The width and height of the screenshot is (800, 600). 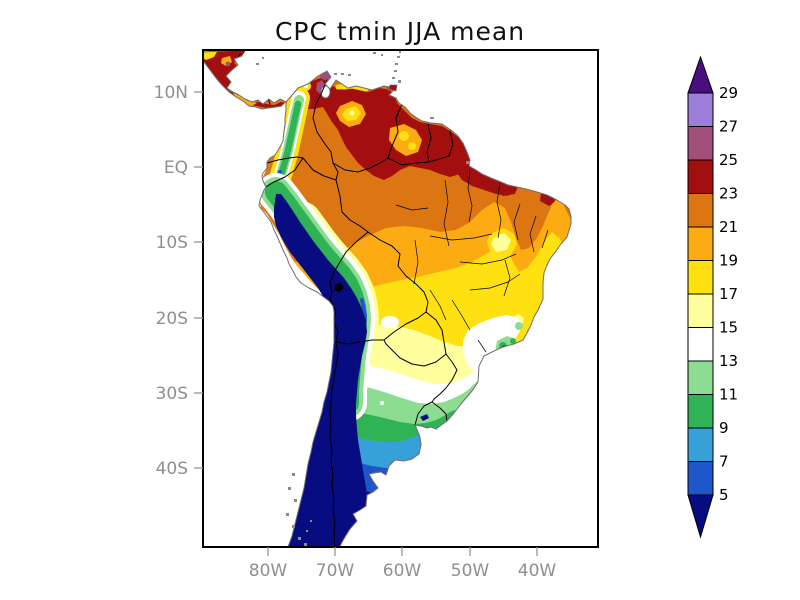 What do you see at coordinates (400, 31) in the screenshot?
I see `figure-title: CPC tmin JJA mean` at bounding box center [400, 31].